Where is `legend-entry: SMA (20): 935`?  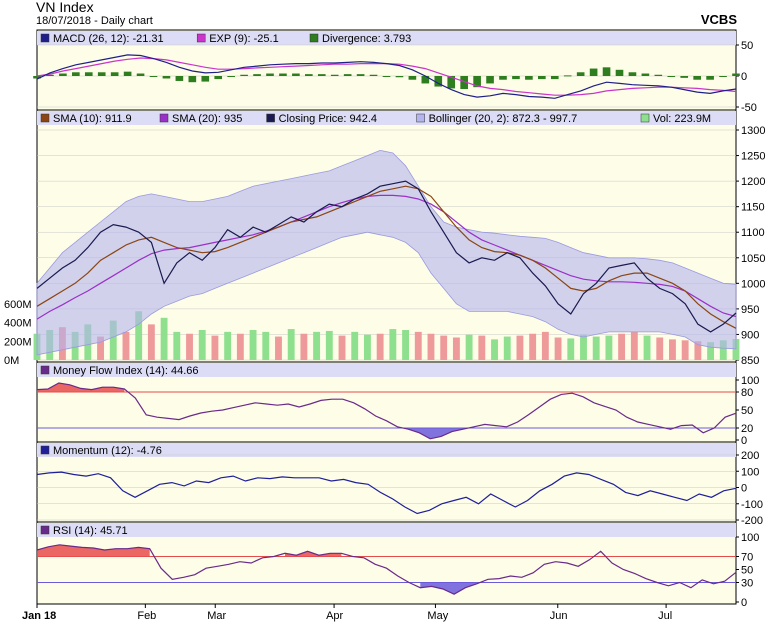 legend-entry: SMA (20): 935 is located at coordinates (207, 119).